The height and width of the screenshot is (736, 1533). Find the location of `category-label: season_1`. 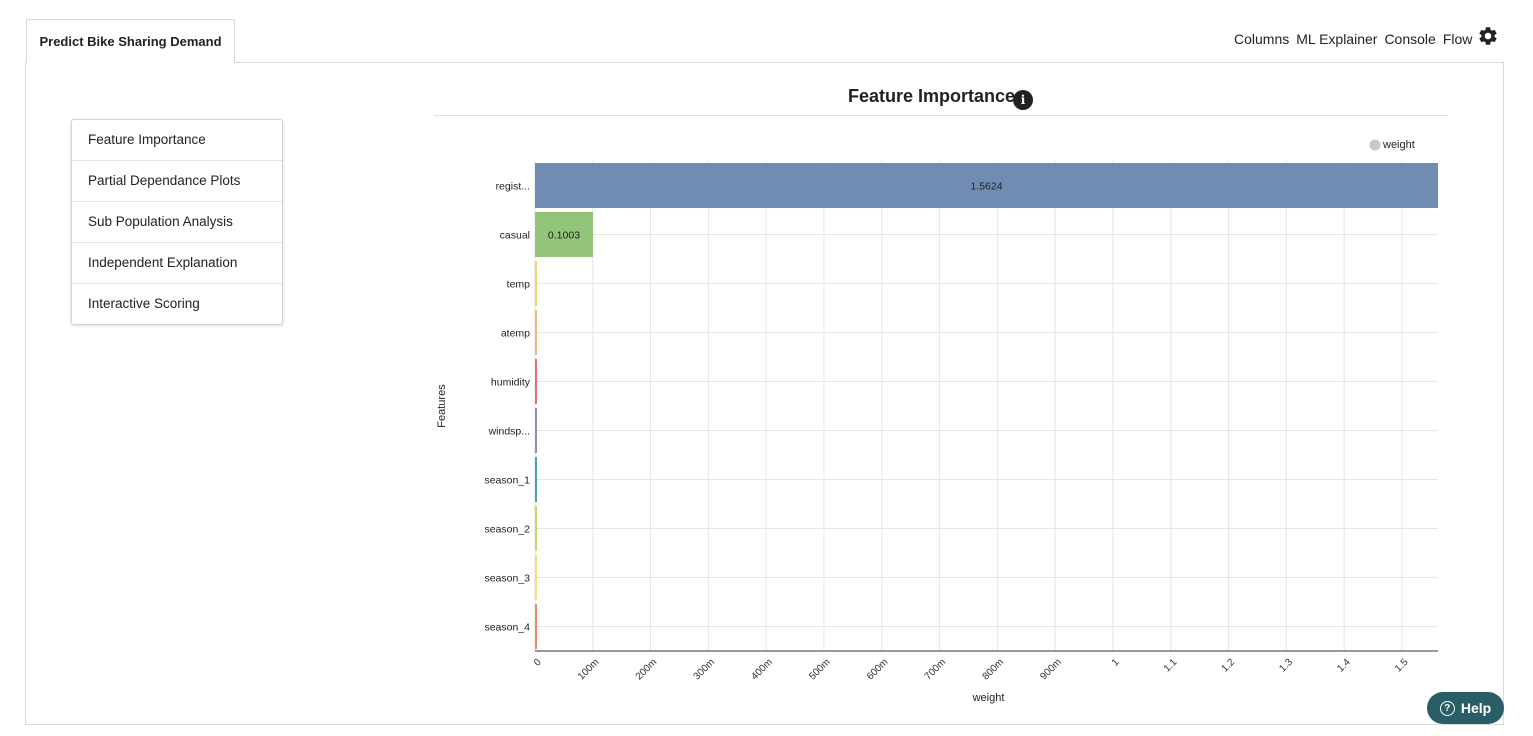

category-label: season_1 is located at coordinates (507, 481).